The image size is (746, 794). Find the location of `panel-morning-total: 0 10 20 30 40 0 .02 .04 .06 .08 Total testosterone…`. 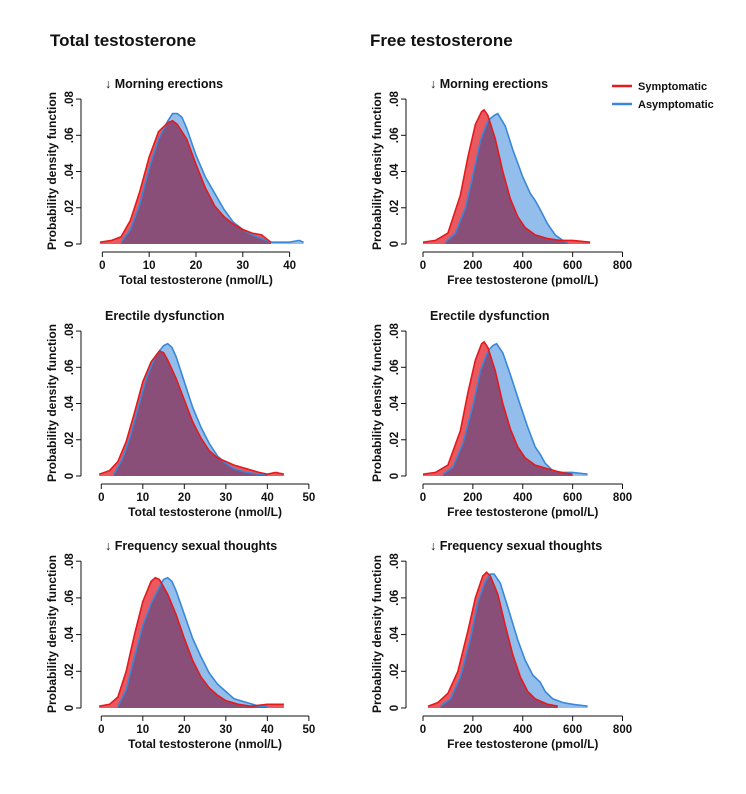

panel-morning-total: 0 10 20 30 40 0 .02 .04 .06 .08 Total testosterone… is located at coordinates (174, 182).